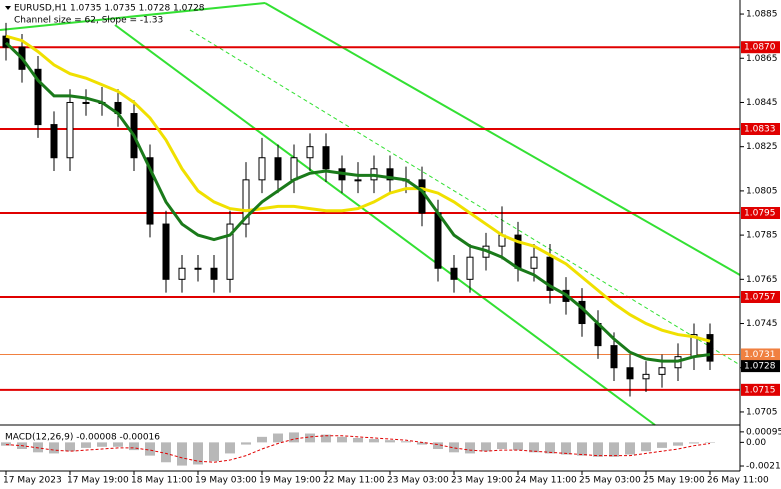 The image size is (781, 489). Describe the element at coordinates (418, 481) in the screenshot. I see `x-tick-label: 23 May 03:00` at that location.